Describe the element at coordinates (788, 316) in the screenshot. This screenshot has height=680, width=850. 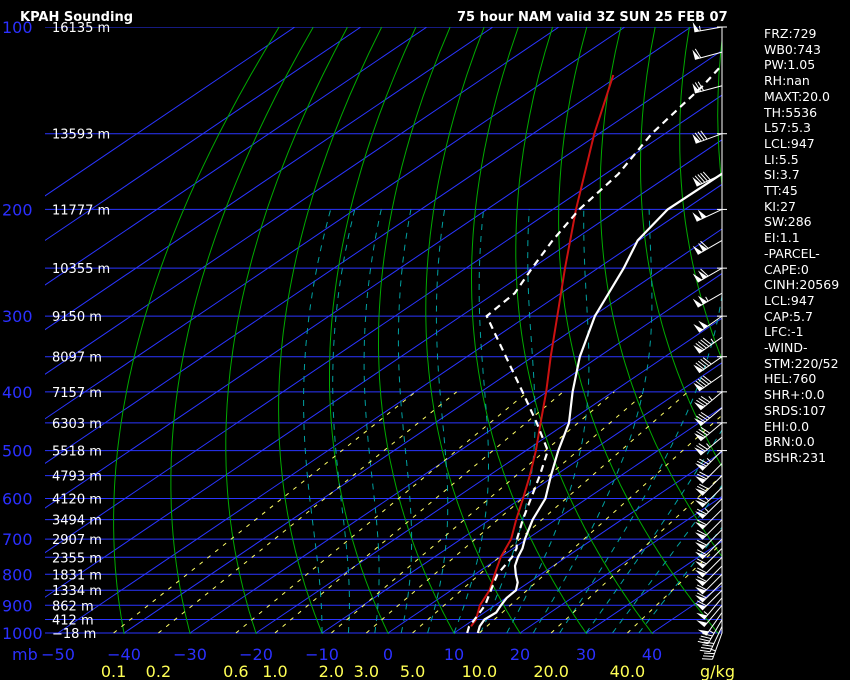
I see `index-line: CAP:5.7` at that location.